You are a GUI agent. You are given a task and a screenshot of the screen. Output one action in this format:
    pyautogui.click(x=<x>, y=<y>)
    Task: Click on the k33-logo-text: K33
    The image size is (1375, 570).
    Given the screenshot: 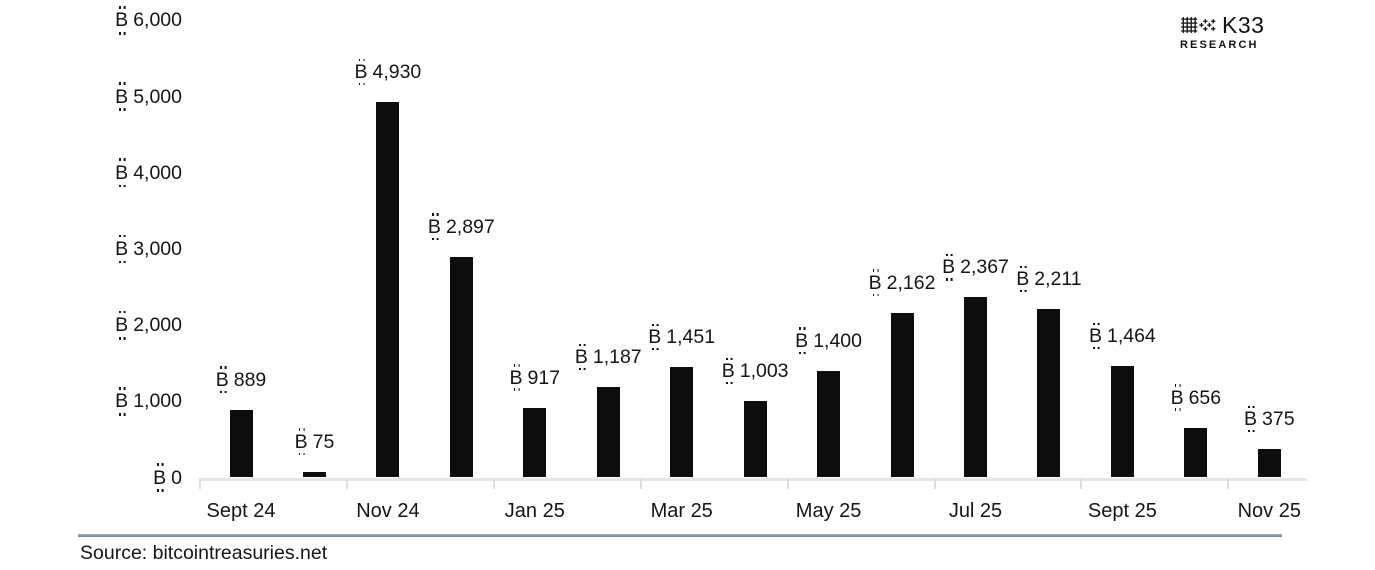 What is the action you would take?
    pyautogui.click(x=1243, y=25)
    